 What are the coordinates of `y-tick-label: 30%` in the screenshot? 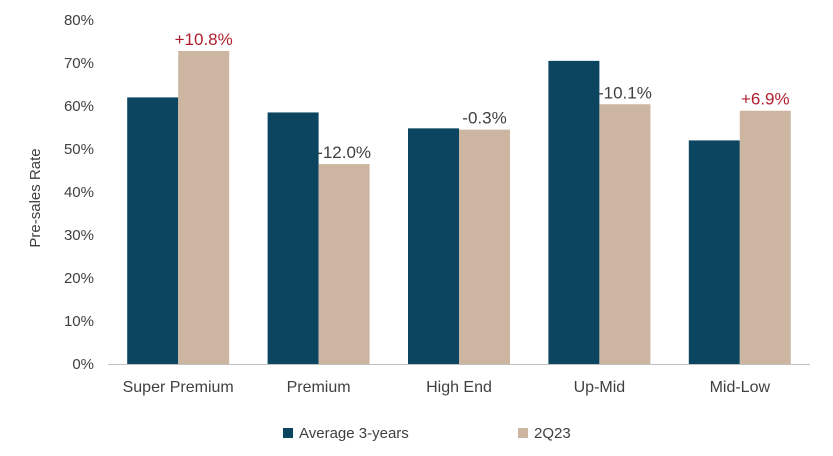 It's located at (79, 235).